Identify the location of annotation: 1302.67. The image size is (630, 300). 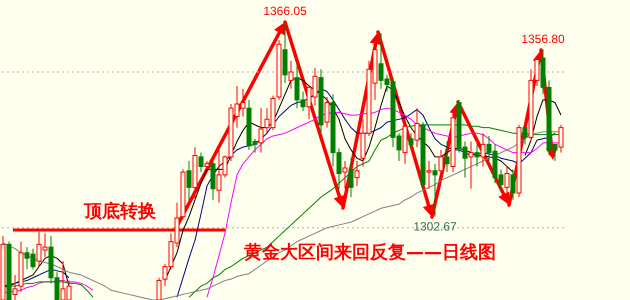
(435, 227).